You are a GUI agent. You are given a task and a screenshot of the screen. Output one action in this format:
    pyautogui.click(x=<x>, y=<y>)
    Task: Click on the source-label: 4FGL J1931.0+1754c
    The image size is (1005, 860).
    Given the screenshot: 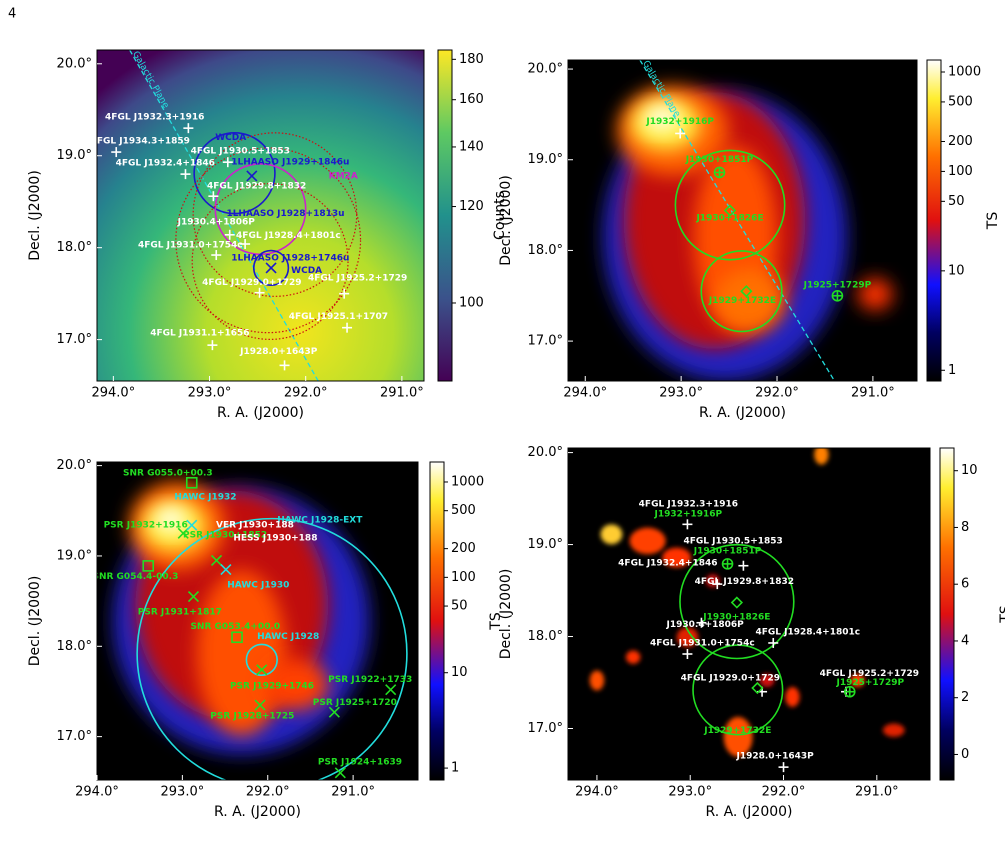 What is the action you would take?
    pyautogui.click(x=190, y=245)
    